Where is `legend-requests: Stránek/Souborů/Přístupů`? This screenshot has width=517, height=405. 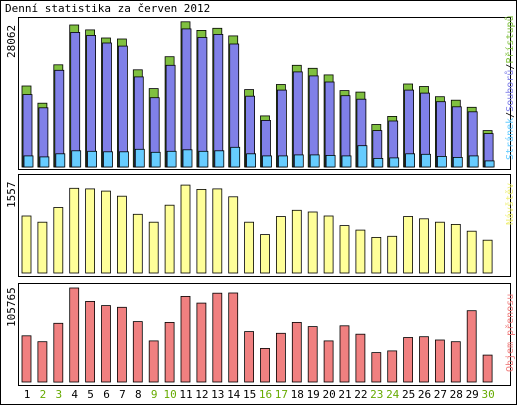
legend-requests: Stránek/Souborů/Přístupů is located at coordinates (510, 87).